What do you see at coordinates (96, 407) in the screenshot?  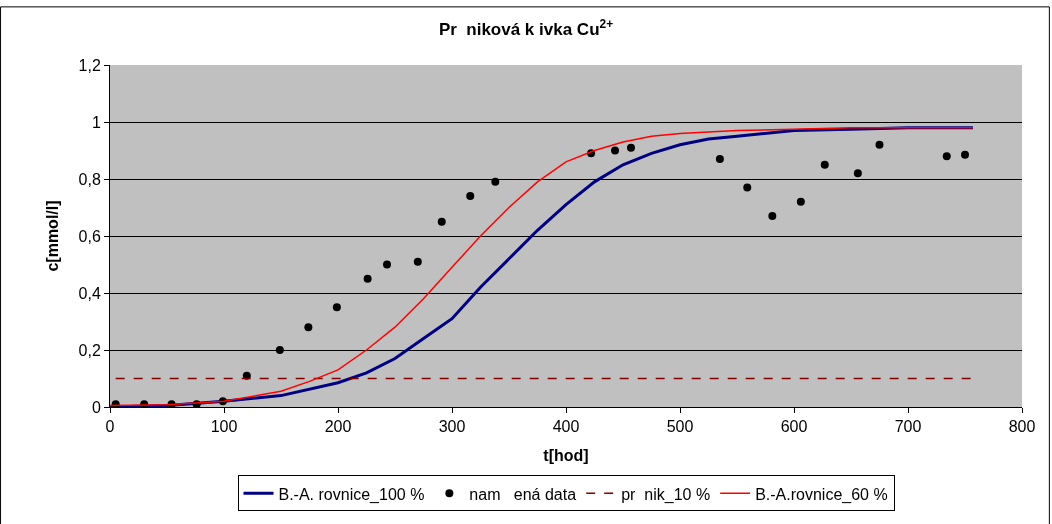 I see `y-tick-label: 0` at bounding box center [96, 407].